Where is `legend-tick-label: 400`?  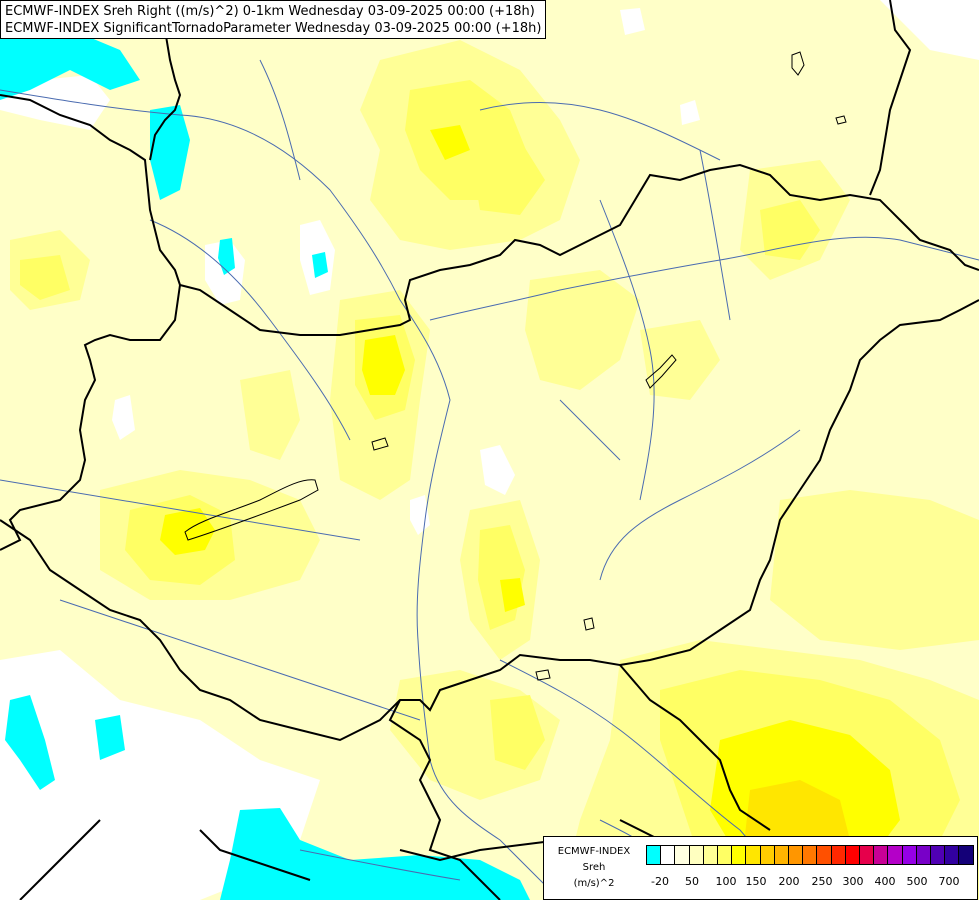
legend-tick-label: 400 is located at coordinates (885, 881).